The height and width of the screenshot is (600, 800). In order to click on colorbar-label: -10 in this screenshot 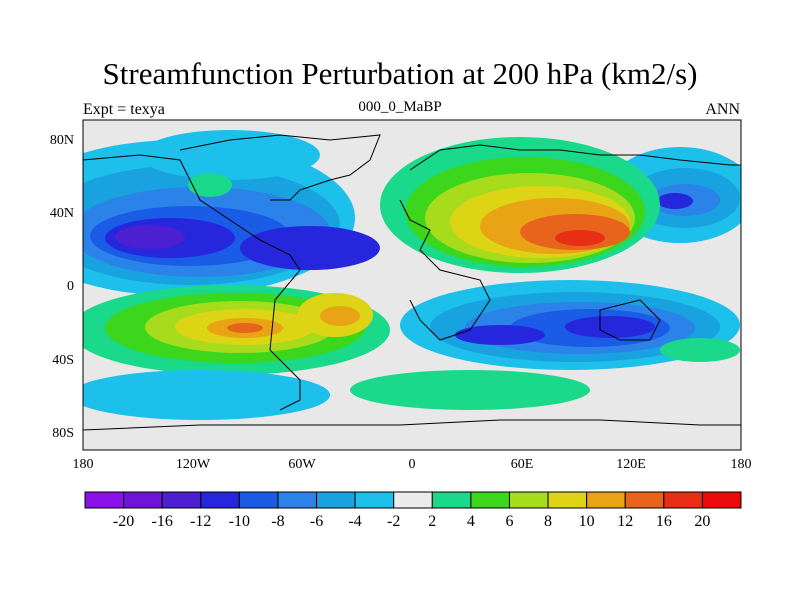, I will do `click(239, 521)`.